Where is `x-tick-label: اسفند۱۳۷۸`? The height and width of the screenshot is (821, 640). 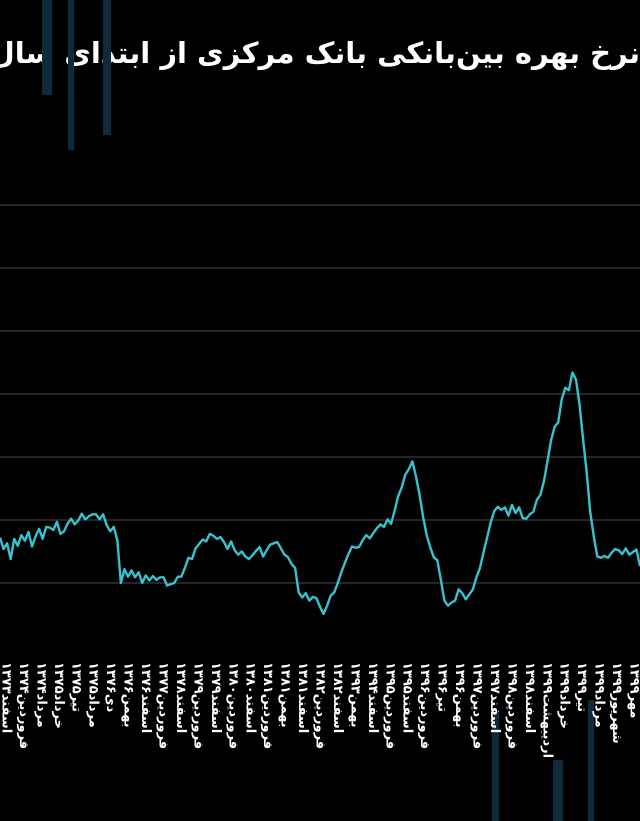 x-tick-label: اسفند۱۳۷۸ is located at coordinates (180, 697).